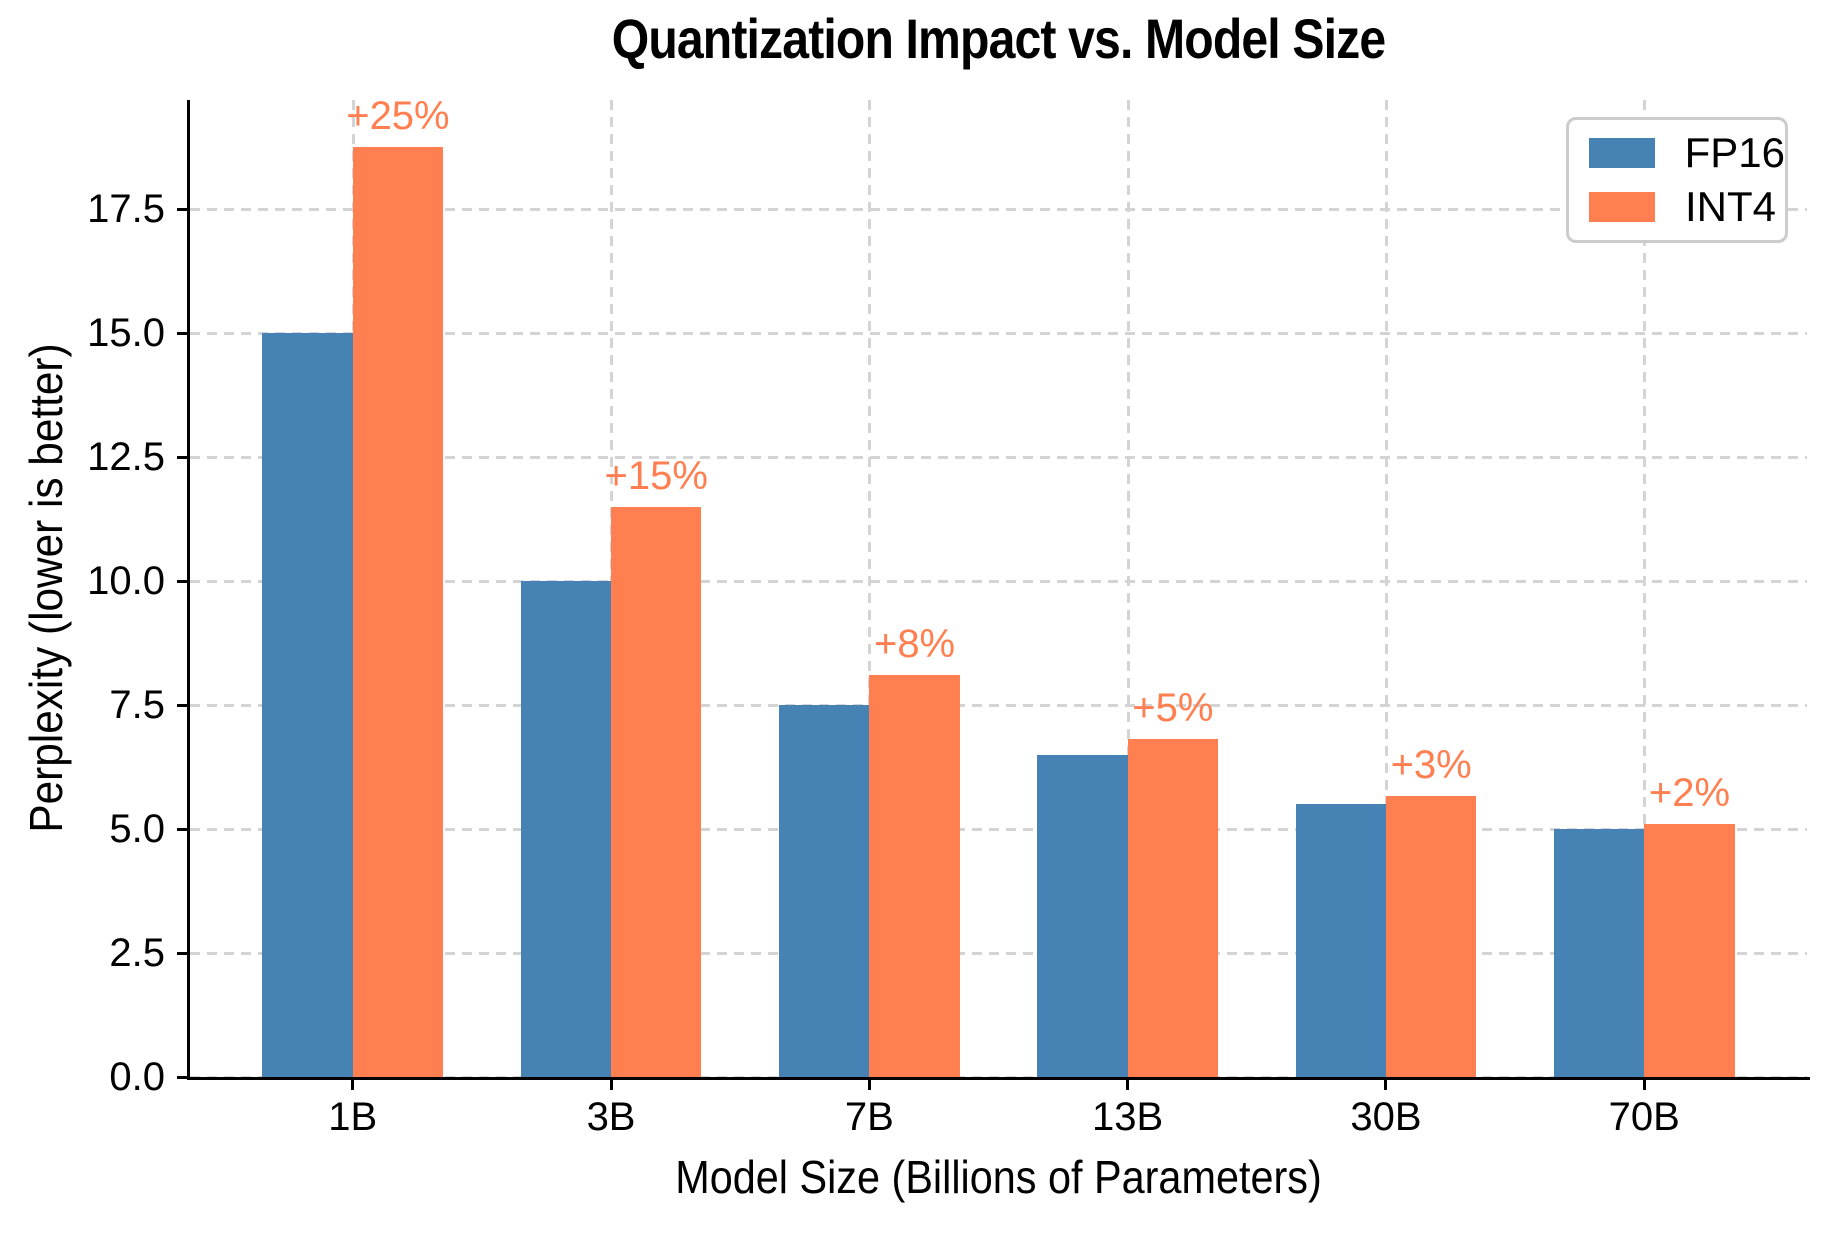 The width and height of the screenshot is (1834, 1234). I want to click on bar-fp16-1b, so click(307, 705).